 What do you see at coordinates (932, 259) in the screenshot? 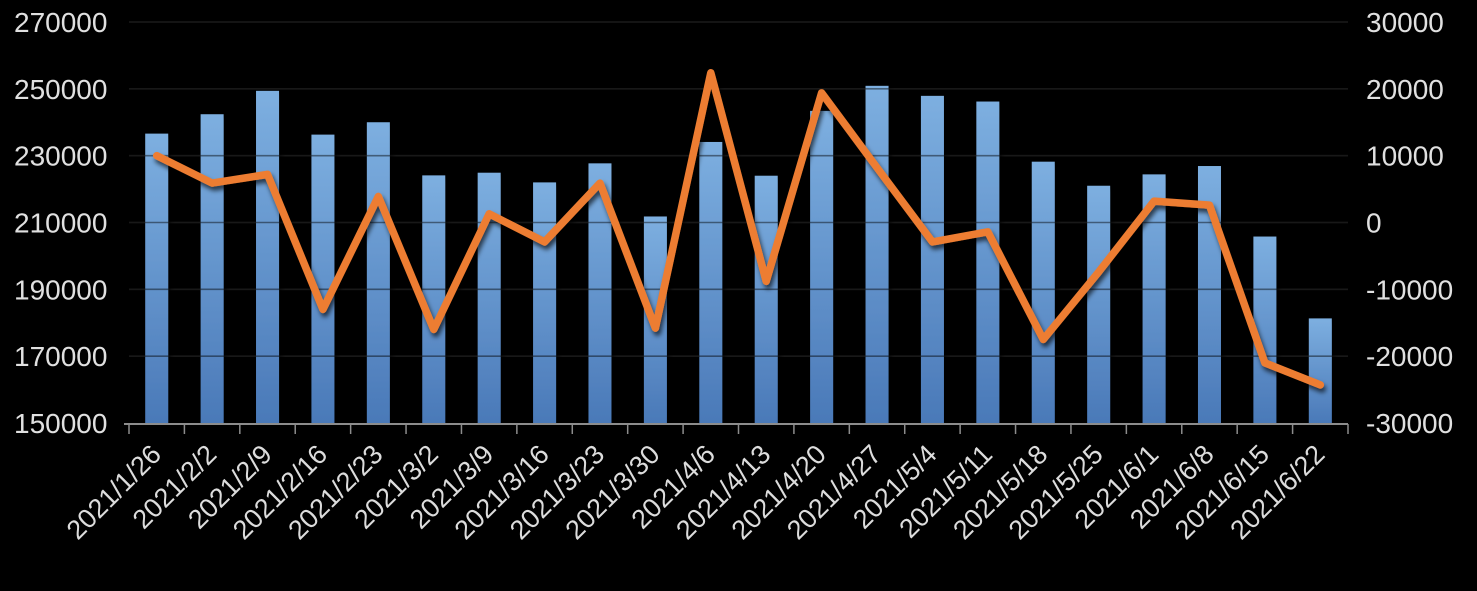
I see `bar-2021/5/4` at bounding box center [932, 259].